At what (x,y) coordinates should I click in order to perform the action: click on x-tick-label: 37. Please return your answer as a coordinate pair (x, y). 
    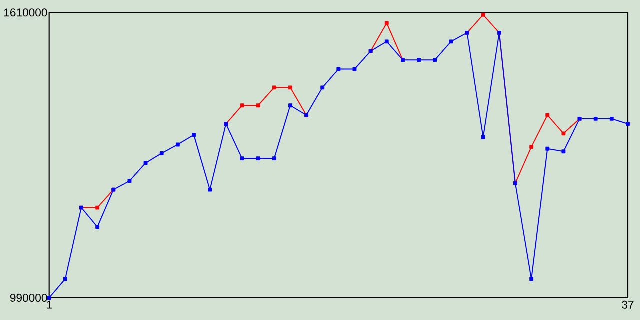
    Looking at the image, I should click on (628, 304).